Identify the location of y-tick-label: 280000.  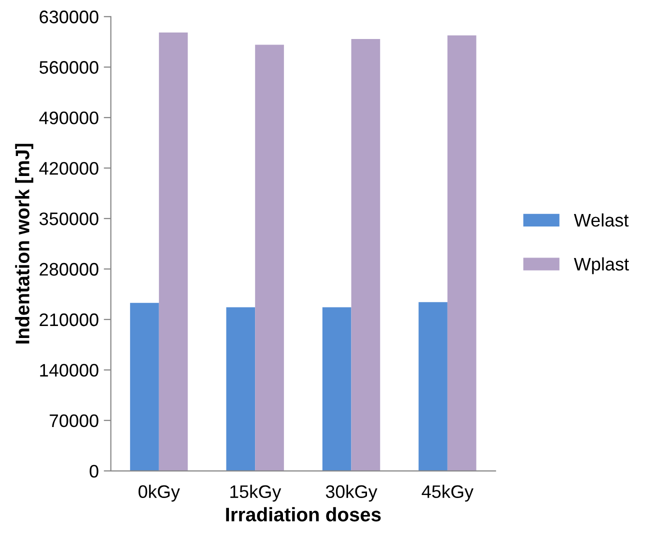
(69, 269).